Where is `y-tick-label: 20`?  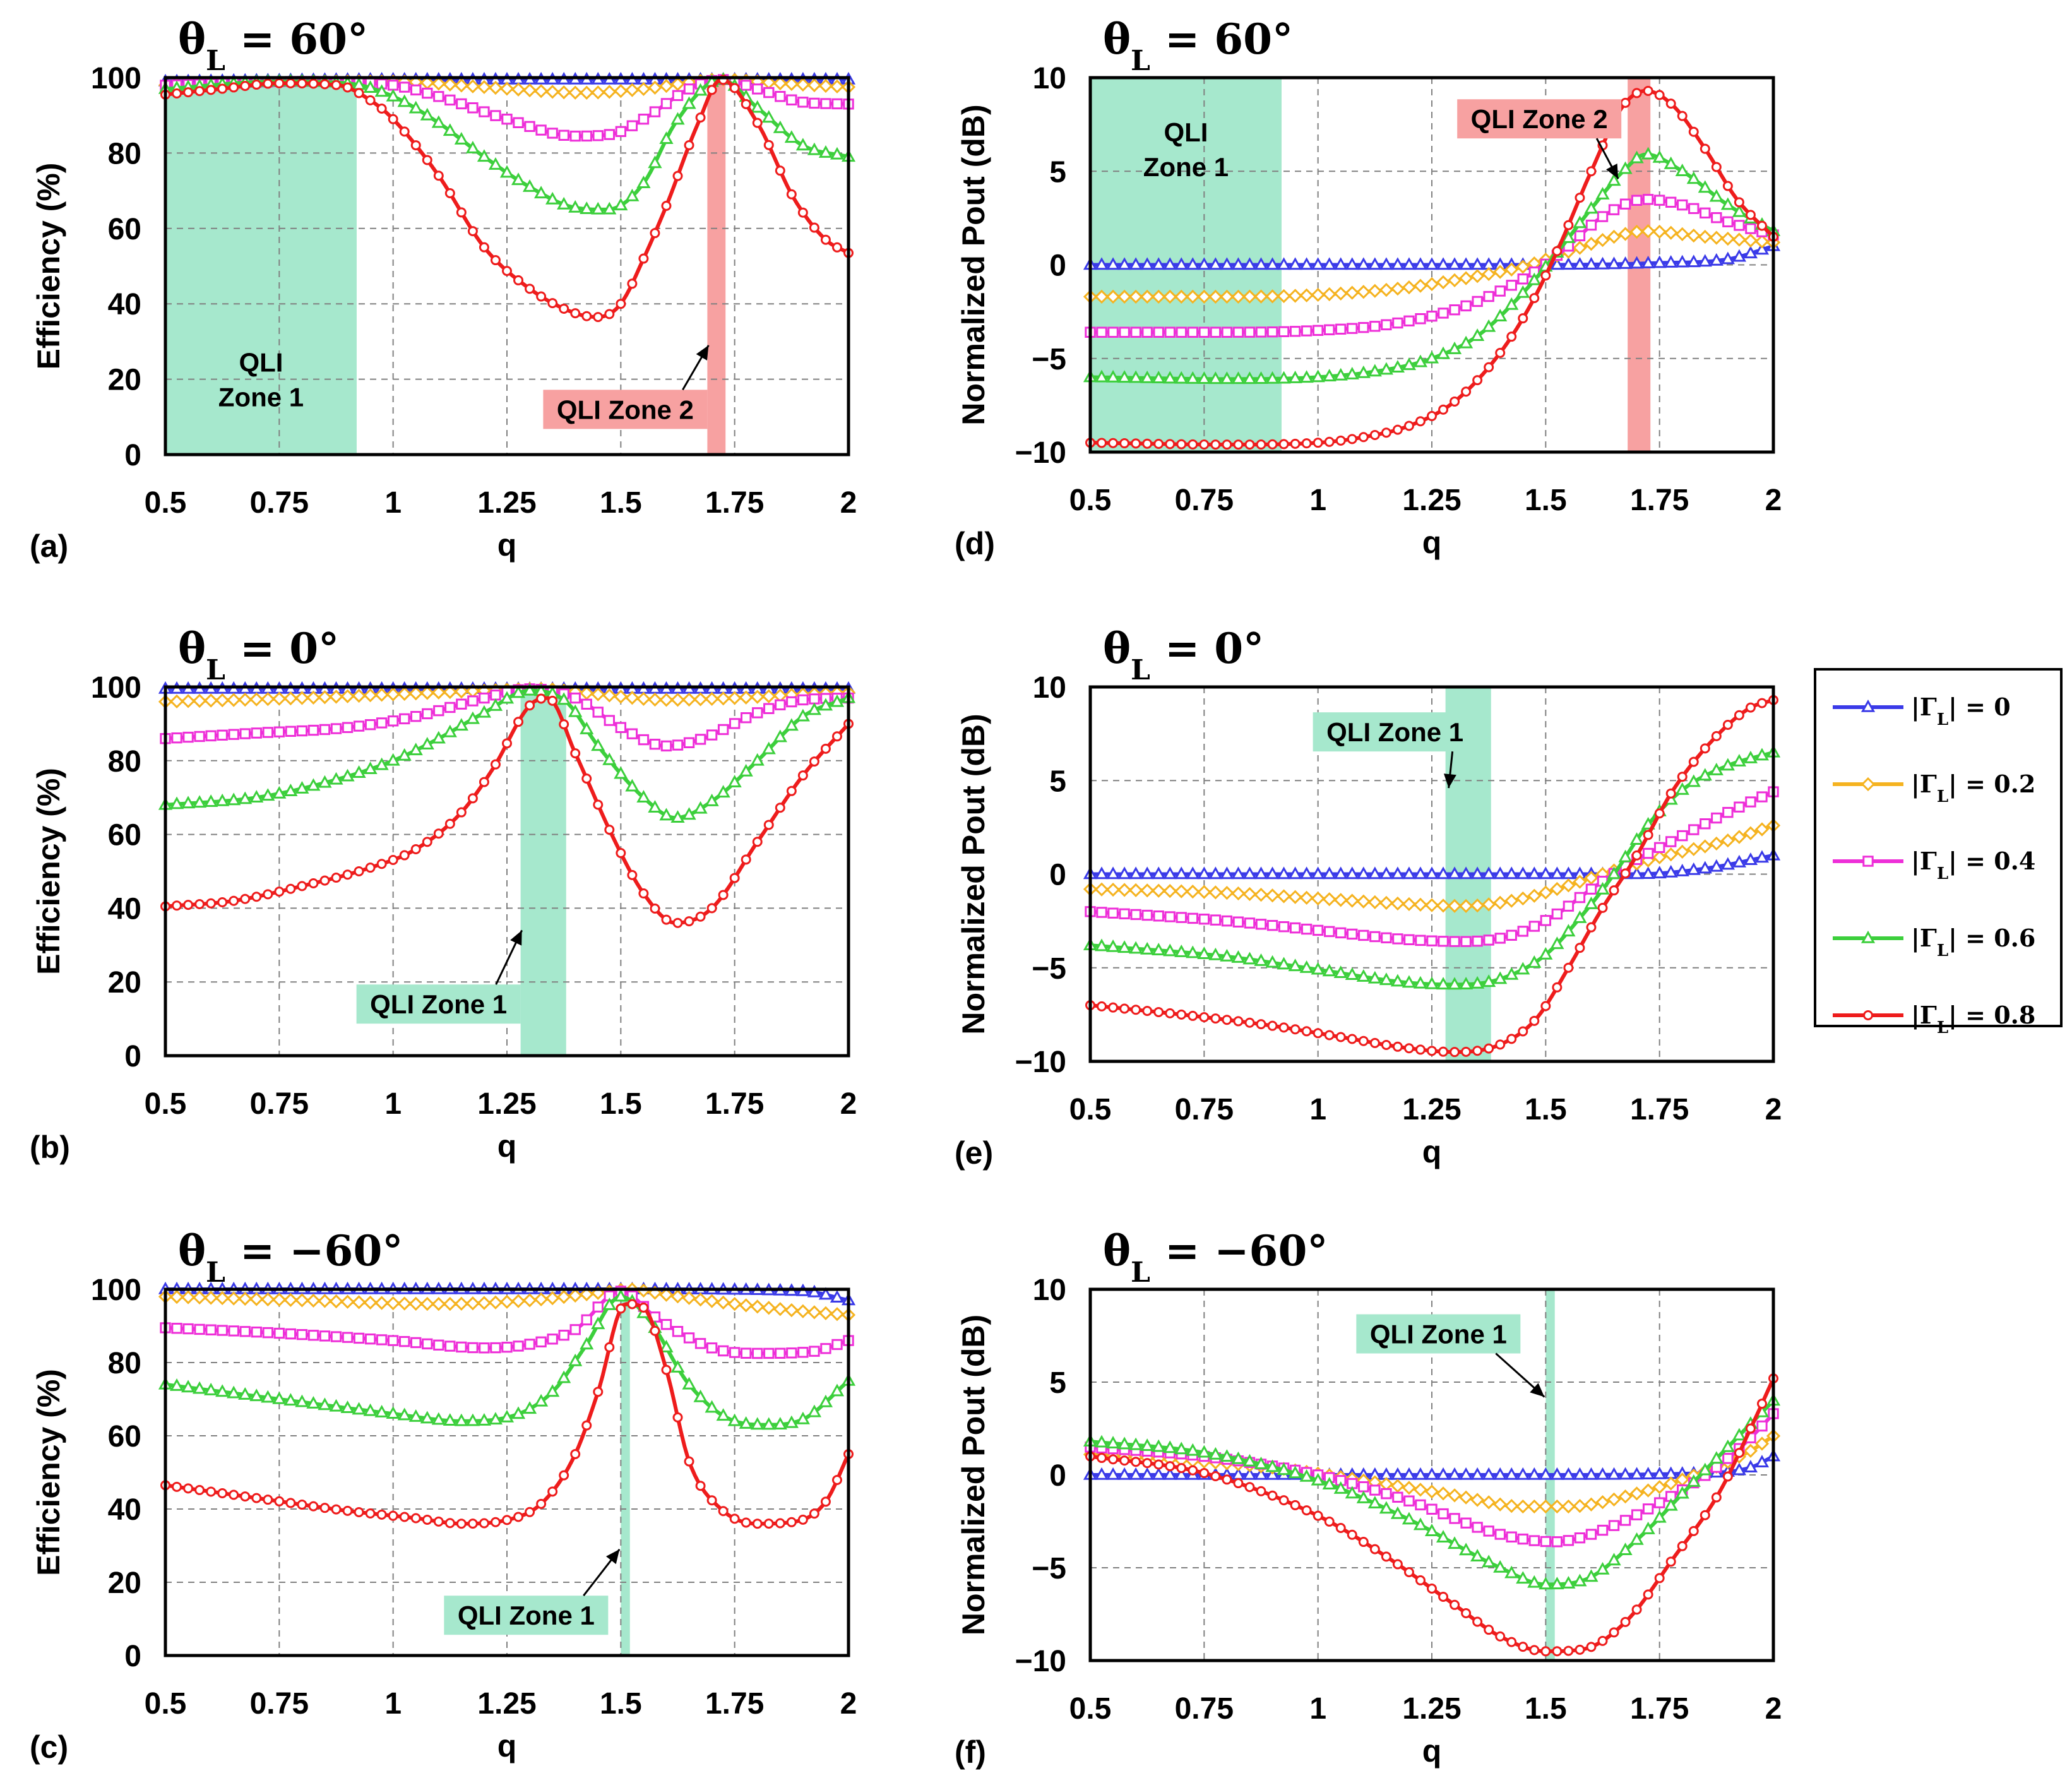 y-tick-label: 20 is located at coordinates (125, 982).